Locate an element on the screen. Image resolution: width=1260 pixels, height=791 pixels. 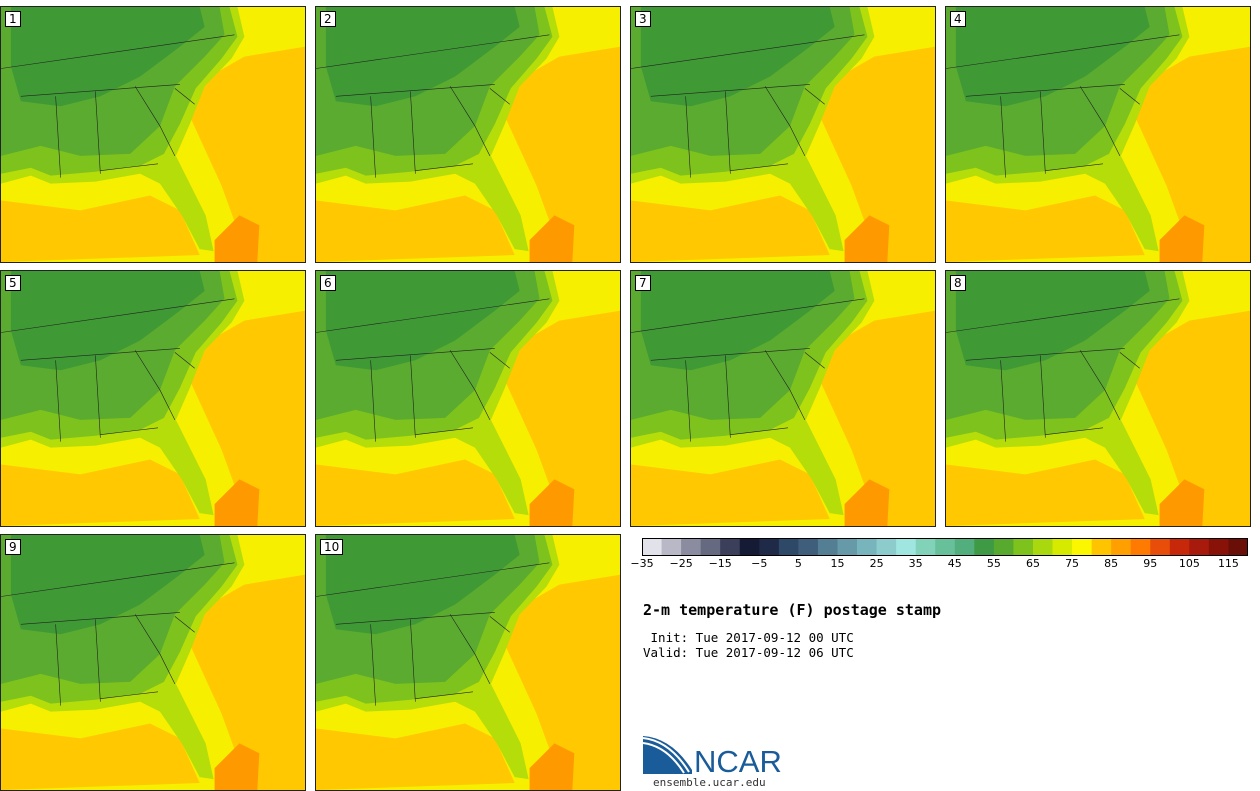
ncar-logo: NCAR is located at coordinates (712, 757).